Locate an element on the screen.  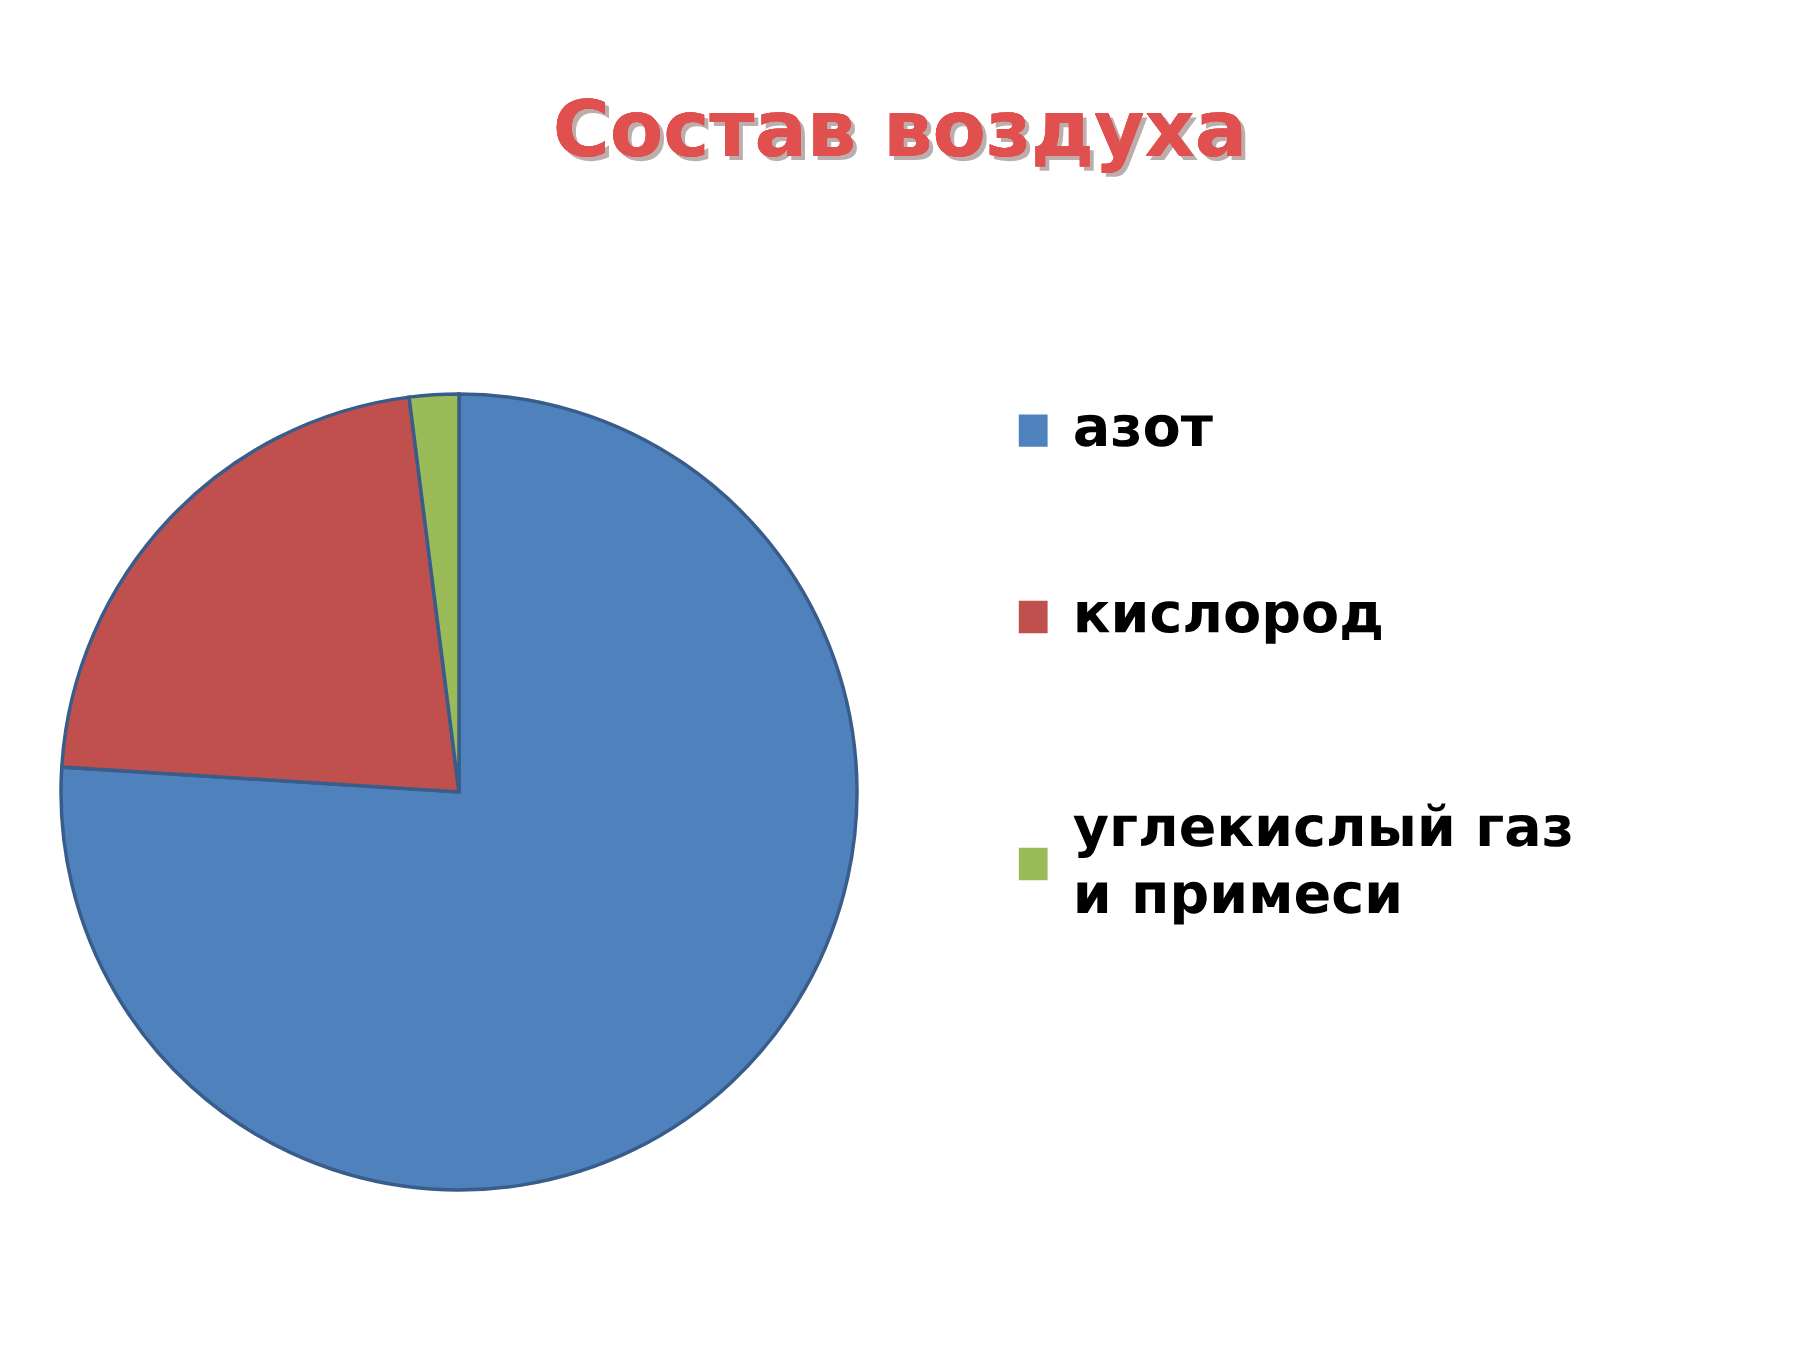
legend-label: углекислый газ и примеси is located at coordinates (1322, 864).